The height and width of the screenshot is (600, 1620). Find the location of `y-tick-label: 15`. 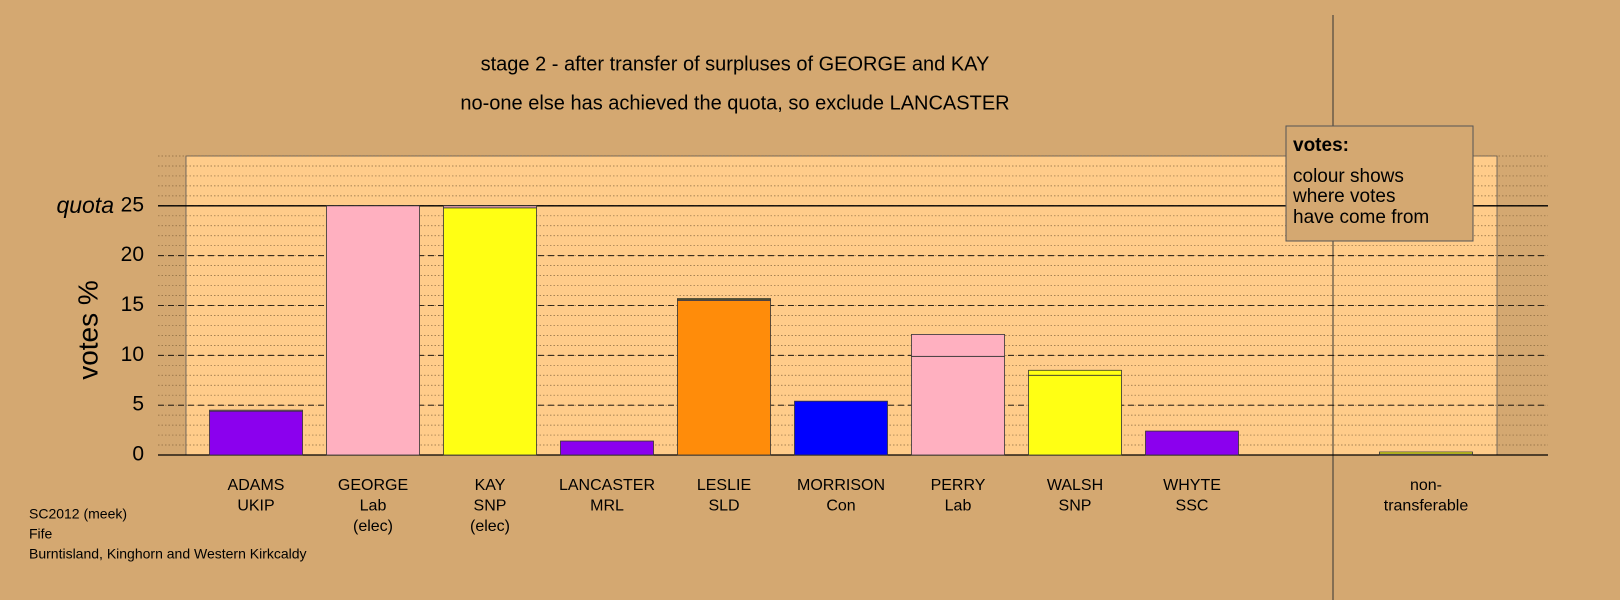

y-tick-label: 15 is located at coordinates (132, 304).